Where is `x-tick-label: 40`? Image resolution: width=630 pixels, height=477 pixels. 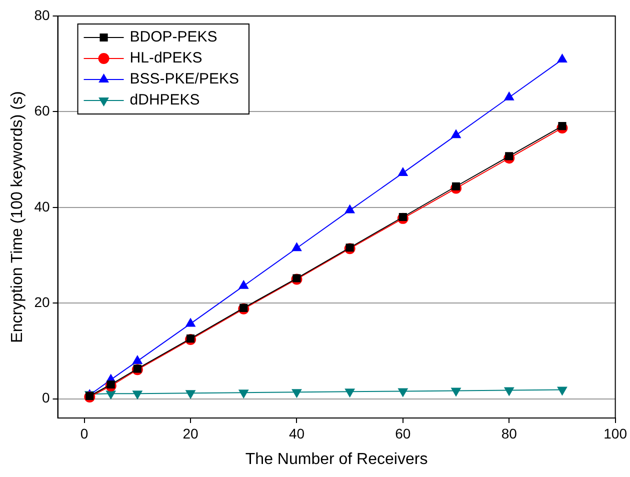 x-tick-label: 40 is located at coordinates (296, 433).